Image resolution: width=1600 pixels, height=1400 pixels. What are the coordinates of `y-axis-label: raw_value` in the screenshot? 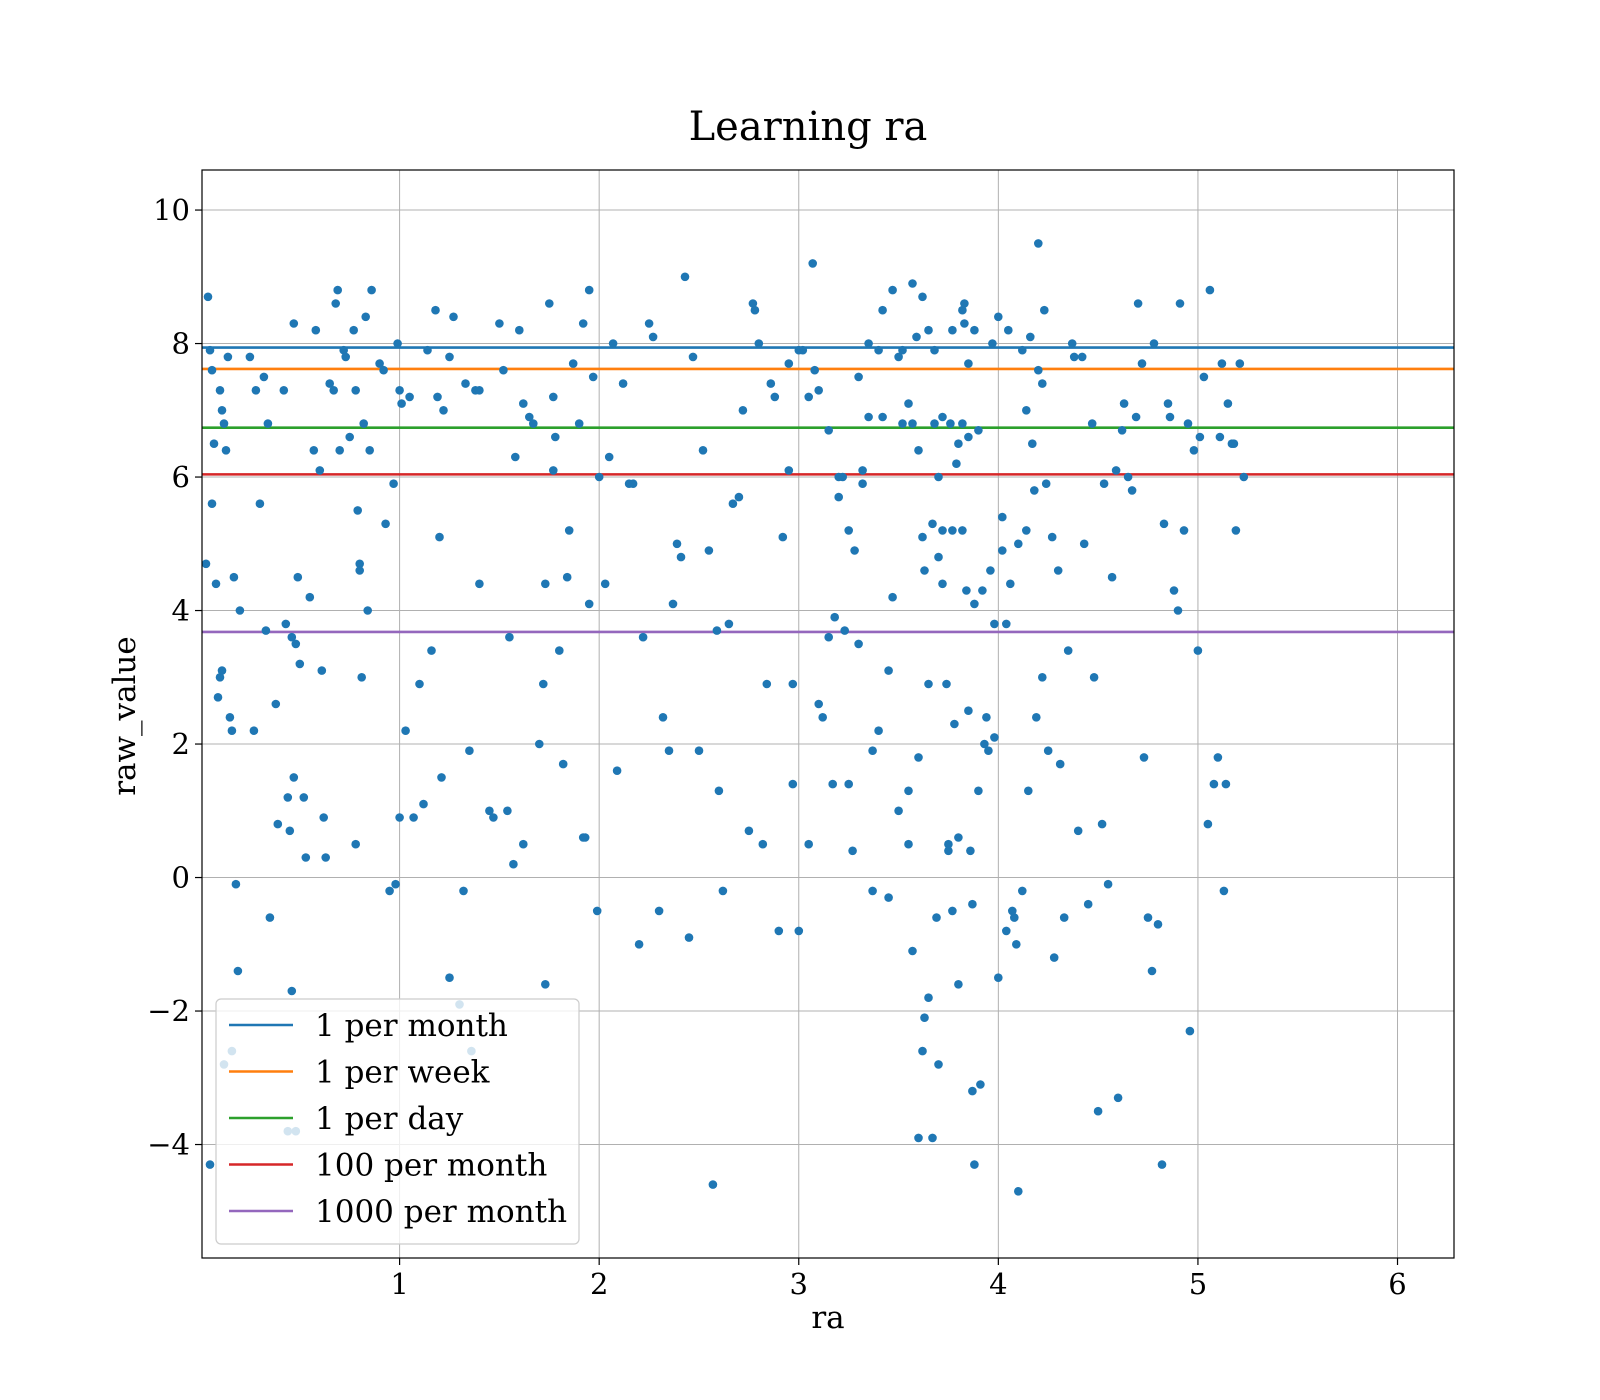 It's located at (125, 716).